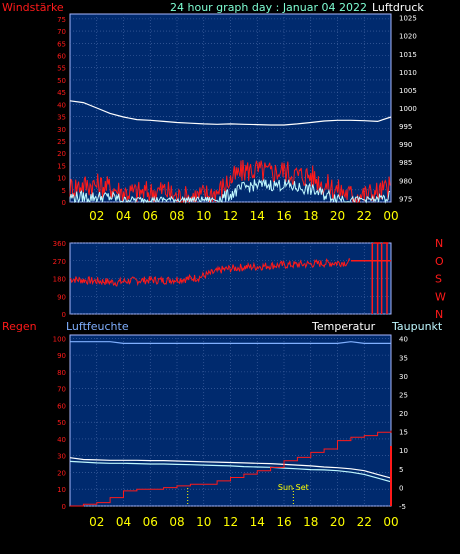 The image size is (460, 554). I want to click on rain-panel-x-tick: 18, so click(310, 522).